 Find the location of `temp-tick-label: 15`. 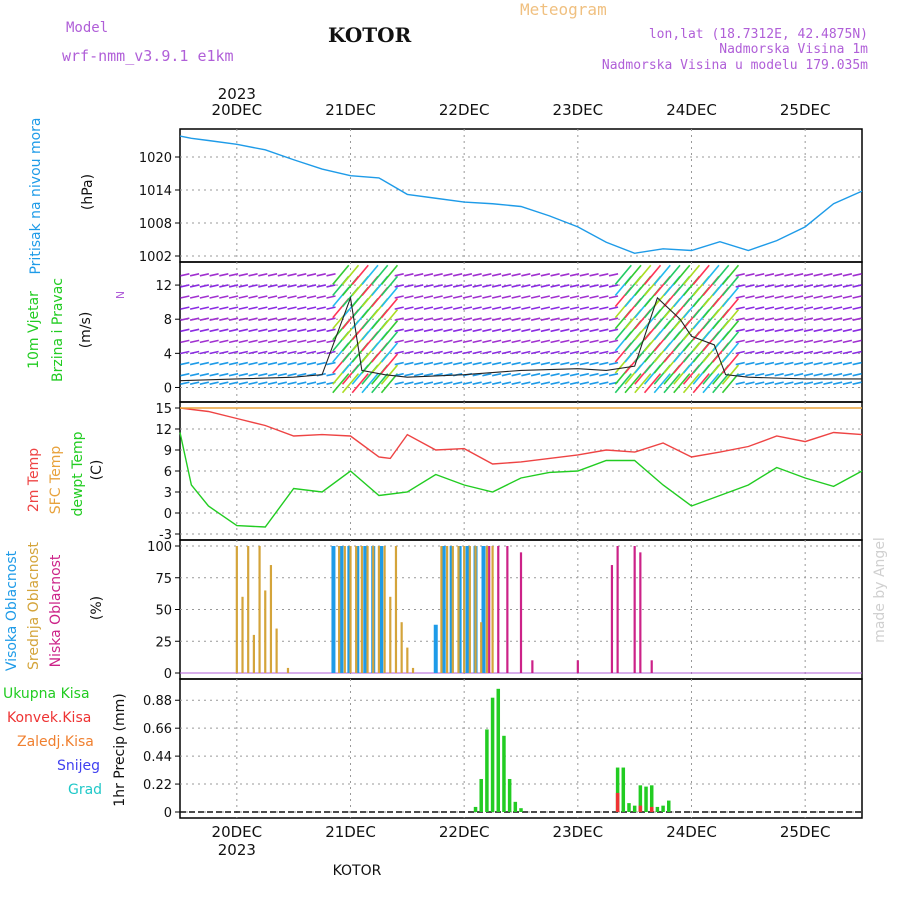

temp-tick-label: 15 is located at coordinates (163, 409).